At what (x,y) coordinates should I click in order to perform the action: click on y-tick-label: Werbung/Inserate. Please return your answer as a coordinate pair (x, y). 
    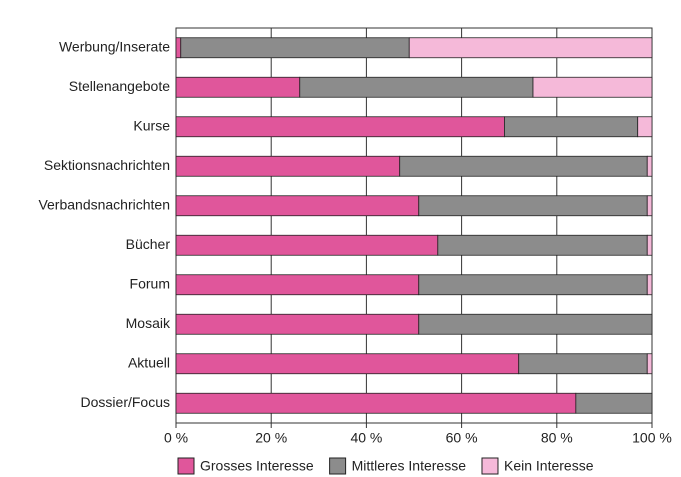
    Looking at the image, I should click on (114, 46).